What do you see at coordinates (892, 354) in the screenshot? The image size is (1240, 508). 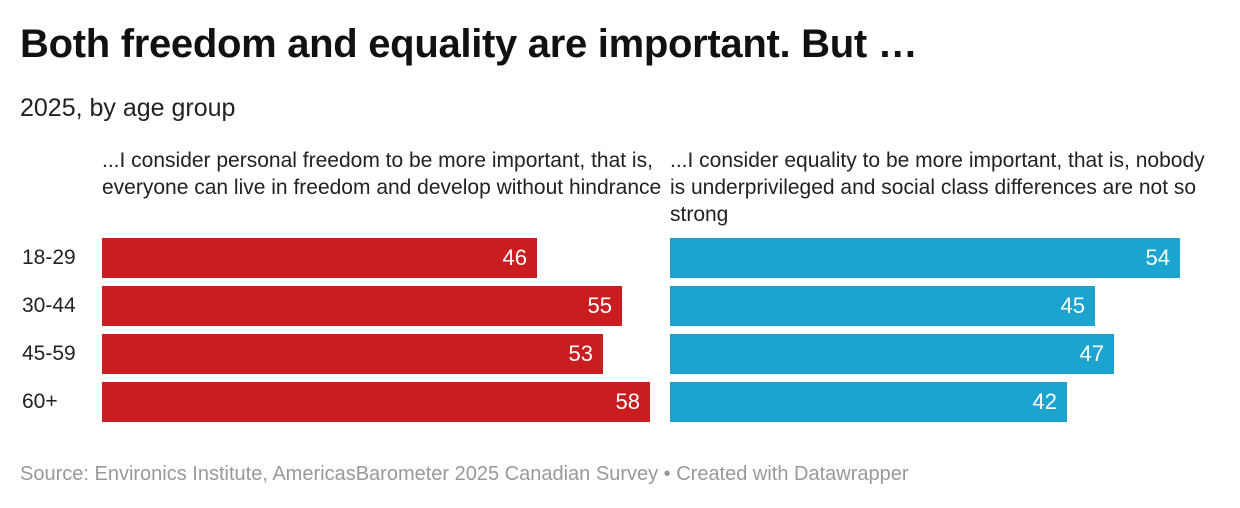 I see `equality-bar: 47` at bounding box center [892, 354].